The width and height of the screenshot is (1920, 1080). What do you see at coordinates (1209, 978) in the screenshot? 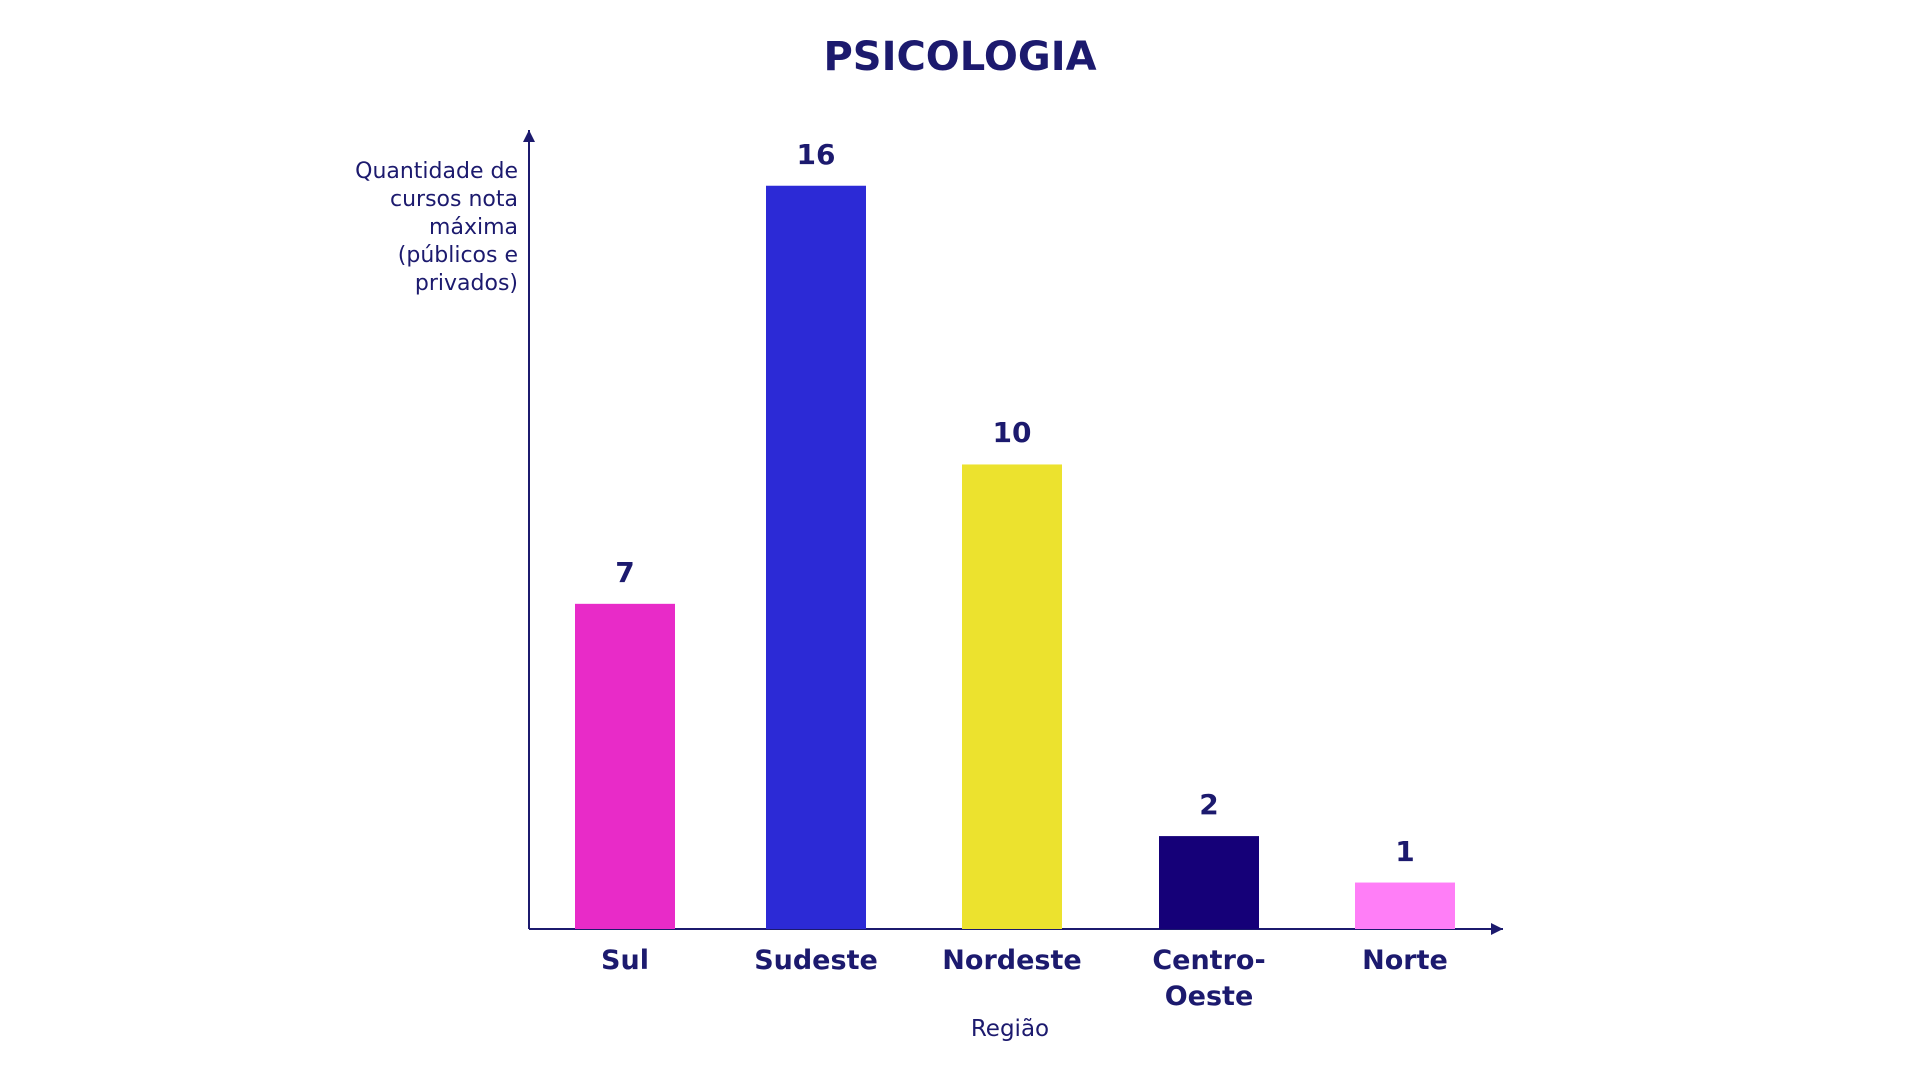
I see `x-tick-label: Centro-Oeste` at bounding box center [1209, 978].